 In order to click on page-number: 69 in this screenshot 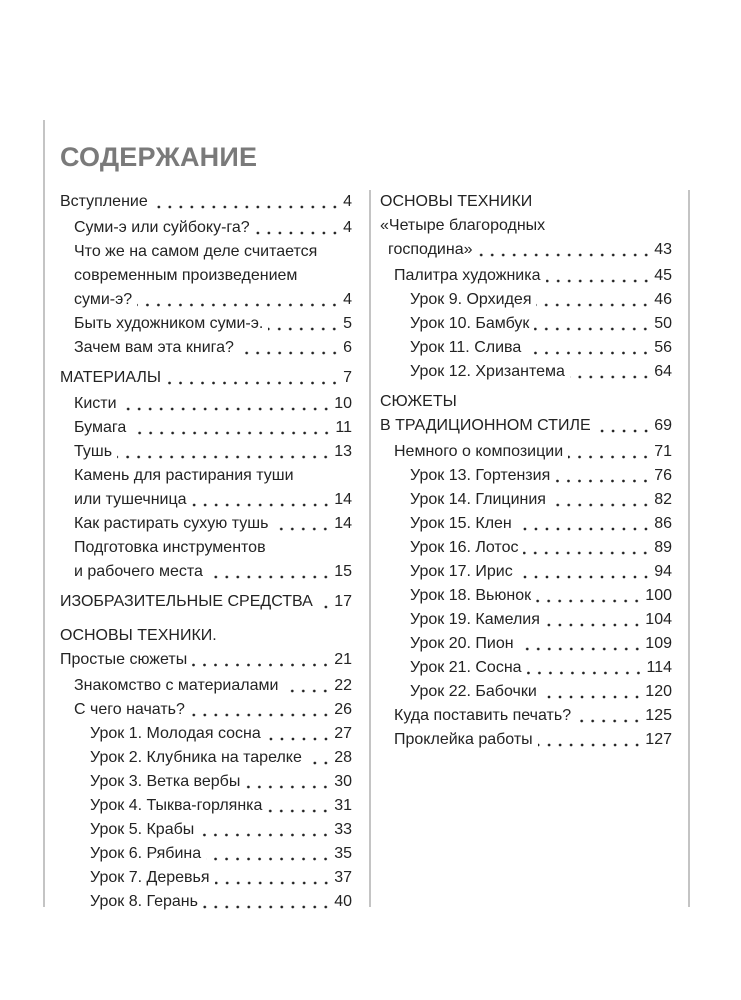, I will do `click(663, 425)`.